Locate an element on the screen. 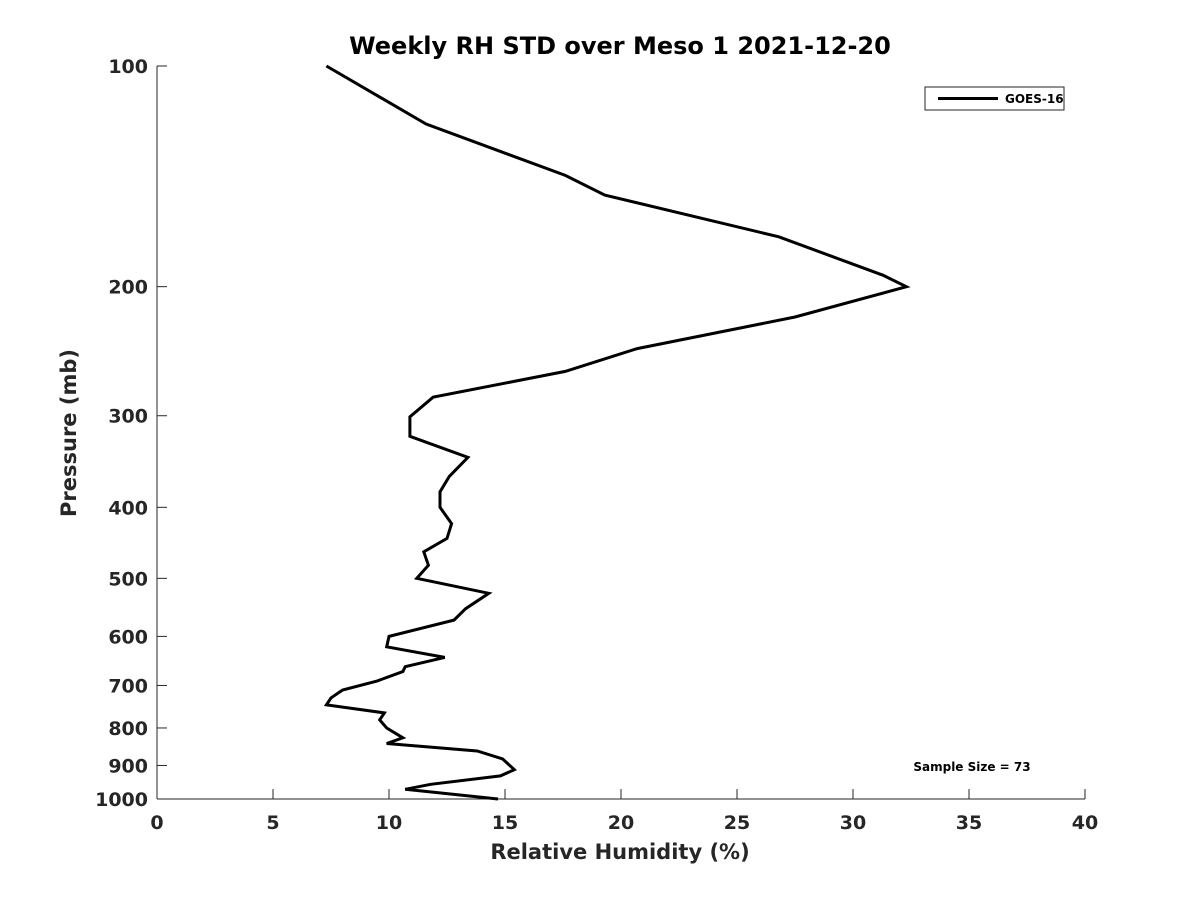  x-tick-label: 15 is located at coordinates (505, 823).